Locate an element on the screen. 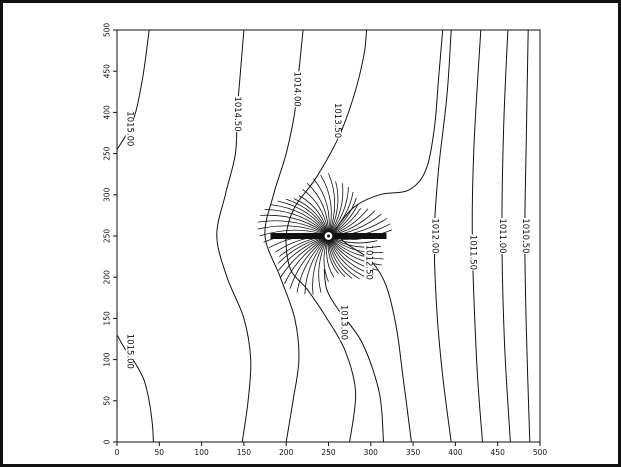 The height and width of the screenshot is (467, 621). center-ray-cluster is located at coordinates (325, 234).